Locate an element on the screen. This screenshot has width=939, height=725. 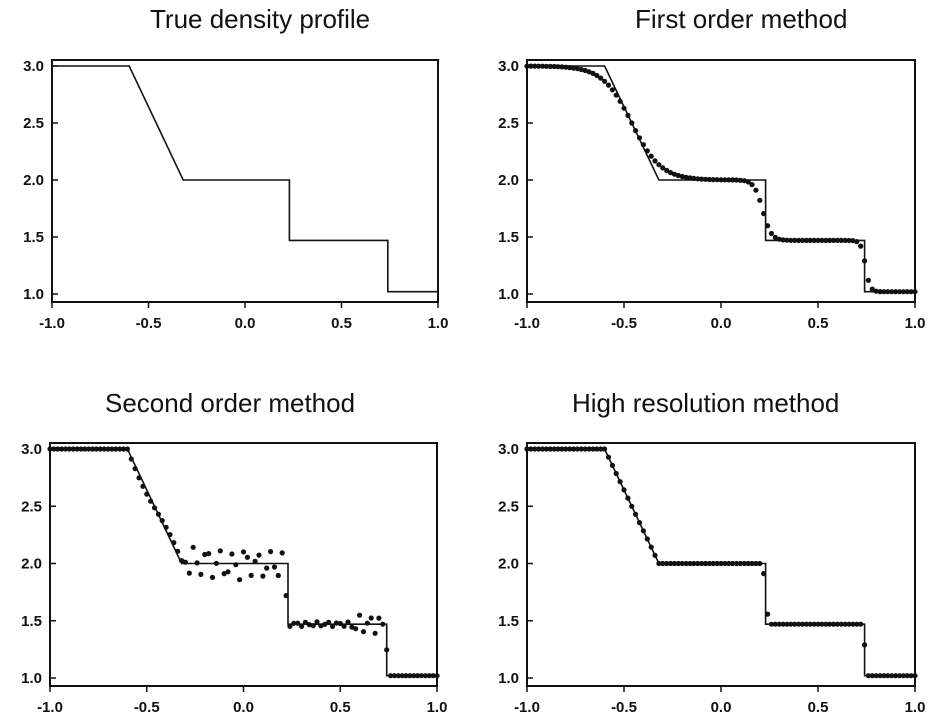
exact-solution-line is located at coordinates (721, 179).